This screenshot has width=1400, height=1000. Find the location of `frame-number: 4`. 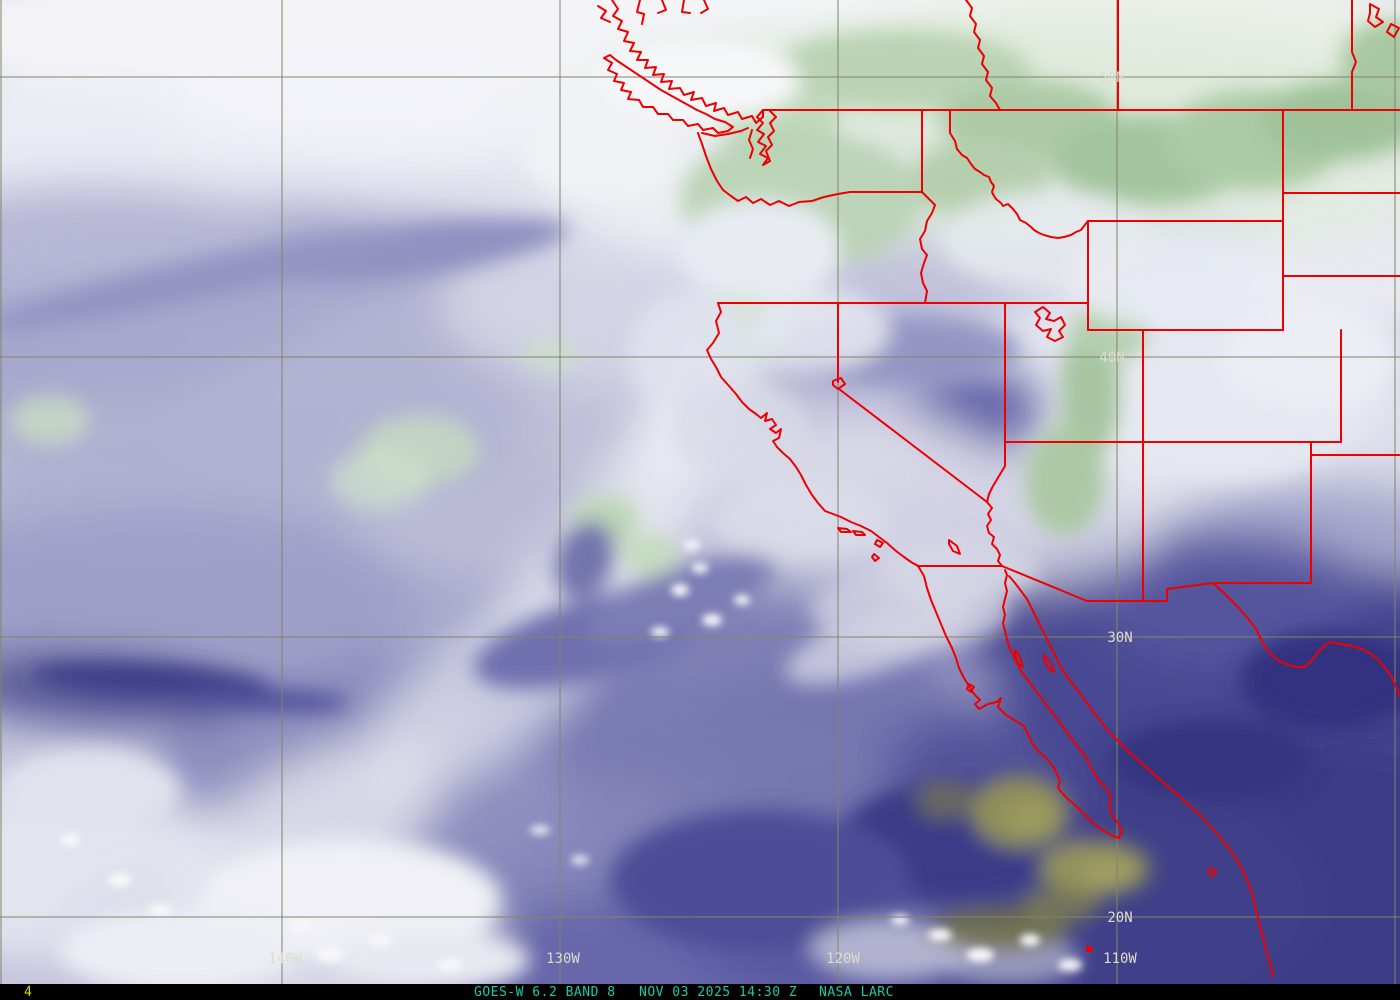

frame-number: 4 is located at coordinates (28, 992).